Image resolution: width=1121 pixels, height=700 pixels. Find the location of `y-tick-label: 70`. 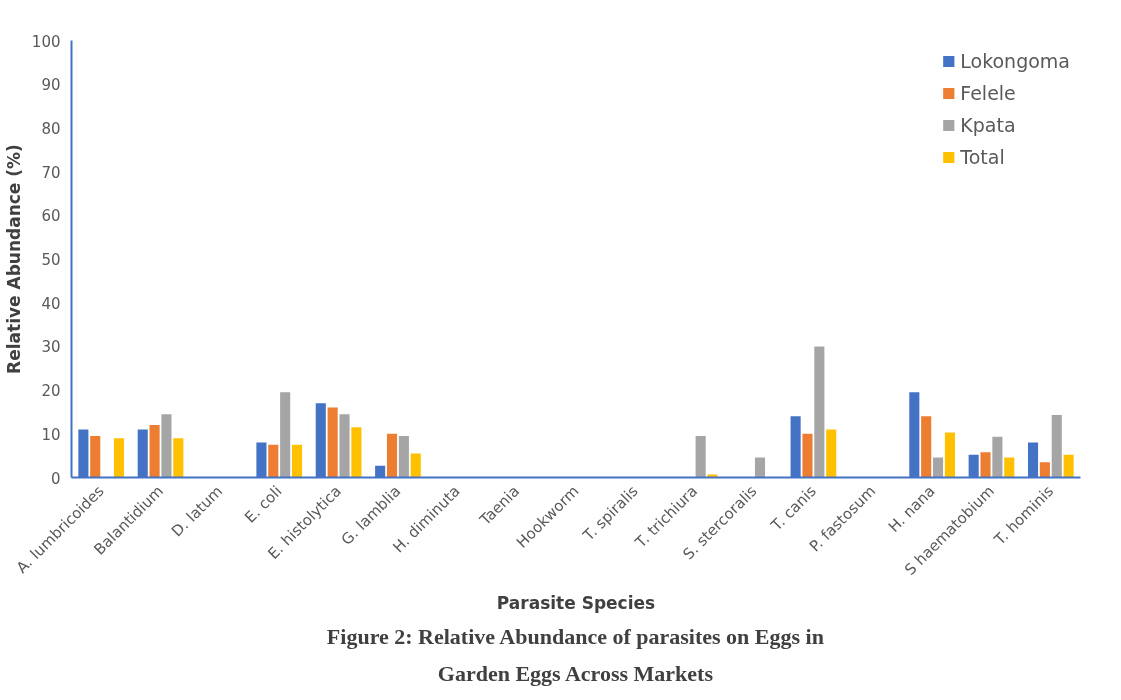

y-tick-label: 70 is located at coordinates (51, 172).